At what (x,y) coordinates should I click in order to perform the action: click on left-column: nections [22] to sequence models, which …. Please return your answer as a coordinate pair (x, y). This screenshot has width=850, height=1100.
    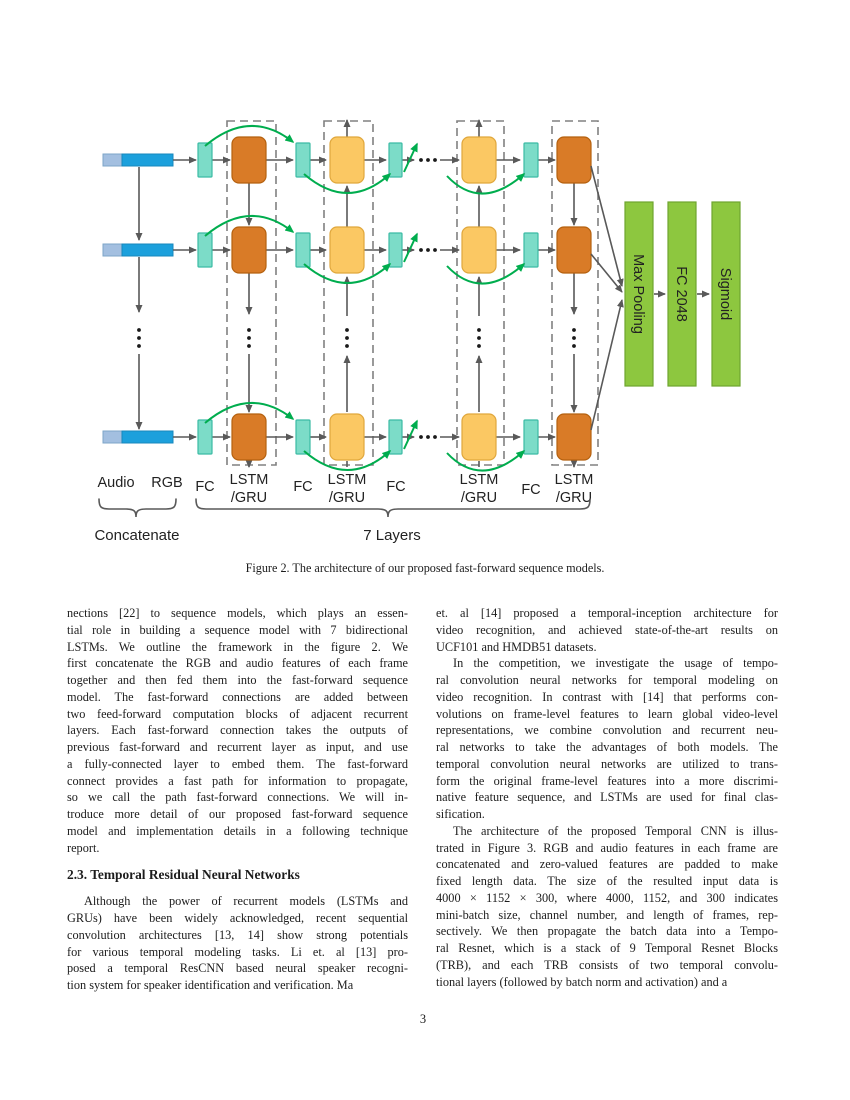
    Looking at the image, I should click on (237, 799).